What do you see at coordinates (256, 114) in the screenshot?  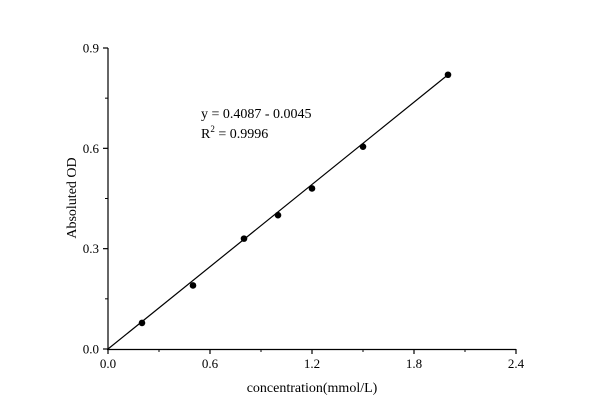 I see `equation-label: y = 0.4087 - 0.0045` at bounding box center [256, 114].